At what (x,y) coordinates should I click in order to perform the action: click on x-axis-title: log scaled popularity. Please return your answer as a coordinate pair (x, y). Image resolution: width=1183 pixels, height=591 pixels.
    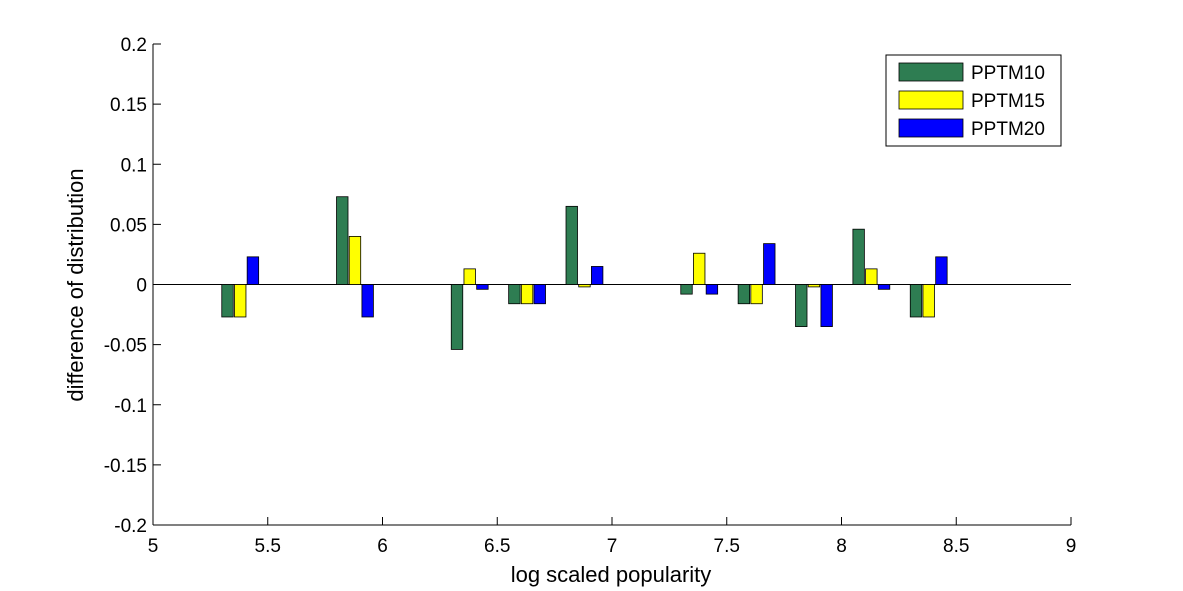
    Looking at the image, I should click on (611, 574).